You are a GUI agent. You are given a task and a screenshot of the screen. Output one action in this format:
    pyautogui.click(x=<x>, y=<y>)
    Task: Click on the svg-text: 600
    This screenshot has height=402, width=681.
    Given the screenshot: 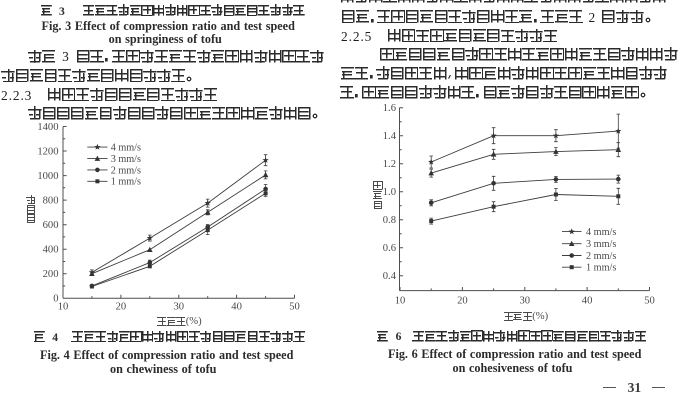 What is the action you would take?
    pyautogui.click(x=51, y=225)
    